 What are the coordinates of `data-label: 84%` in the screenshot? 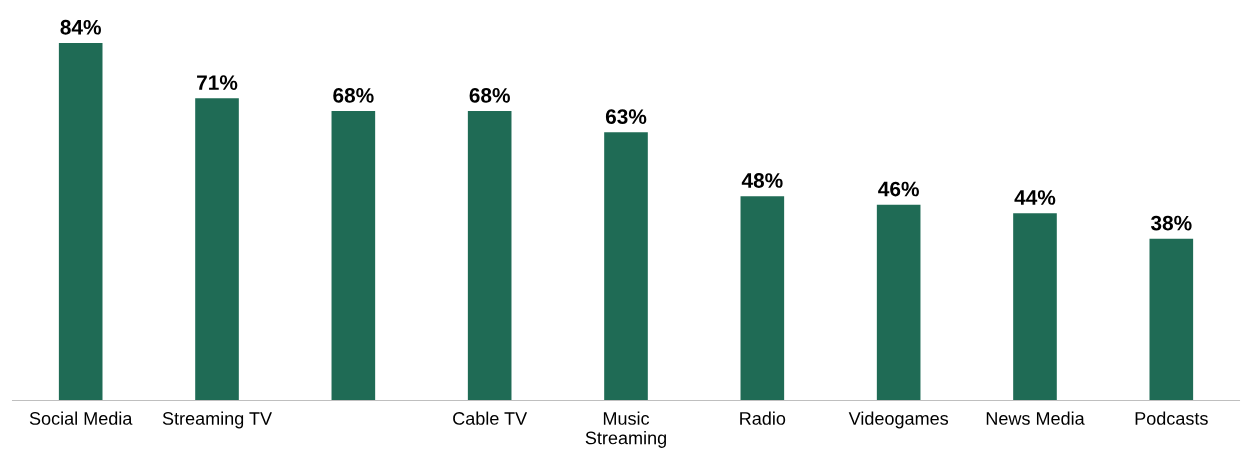 It's located at (80, 27).